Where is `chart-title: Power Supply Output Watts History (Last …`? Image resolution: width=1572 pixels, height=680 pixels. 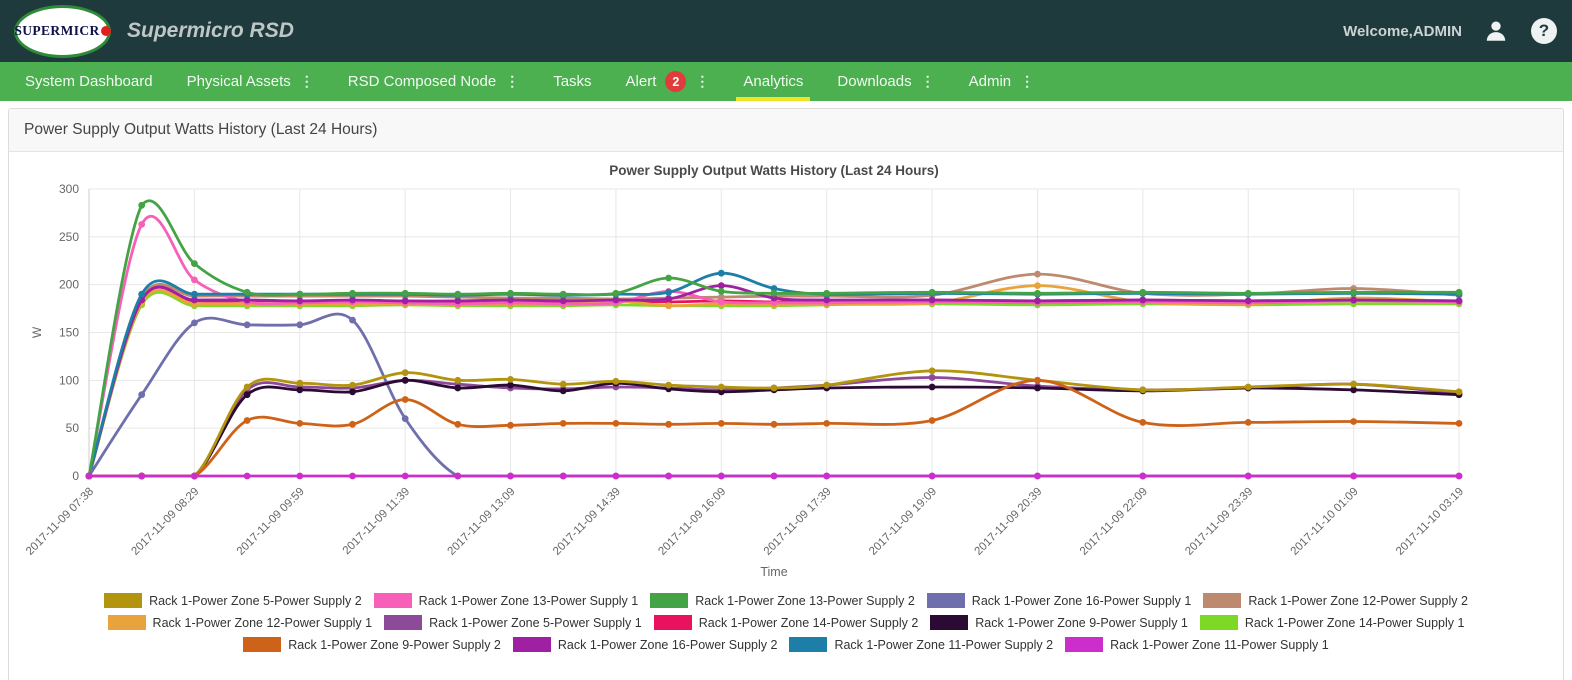 chart-title: Power Supply Output Watts History (Last … is located at coordinates (774, 170).